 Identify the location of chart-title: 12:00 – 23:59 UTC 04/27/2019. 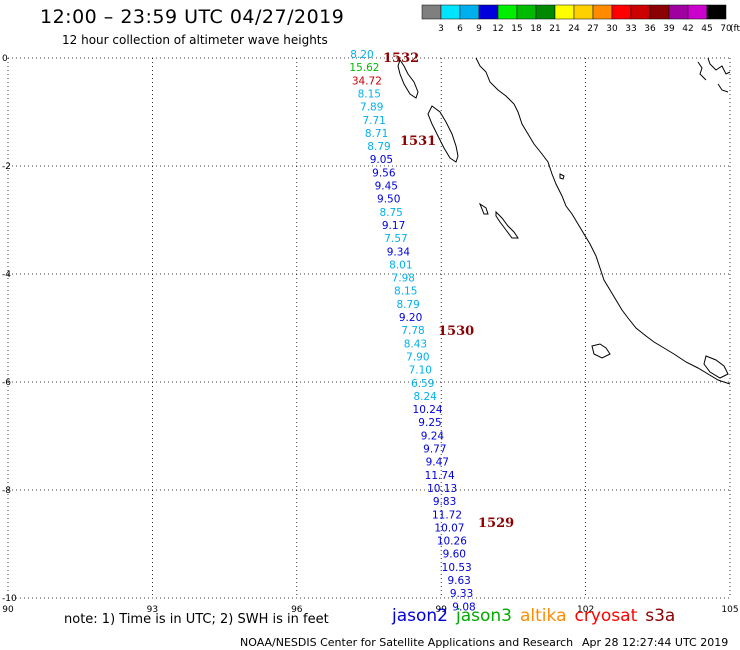
(192, 17).